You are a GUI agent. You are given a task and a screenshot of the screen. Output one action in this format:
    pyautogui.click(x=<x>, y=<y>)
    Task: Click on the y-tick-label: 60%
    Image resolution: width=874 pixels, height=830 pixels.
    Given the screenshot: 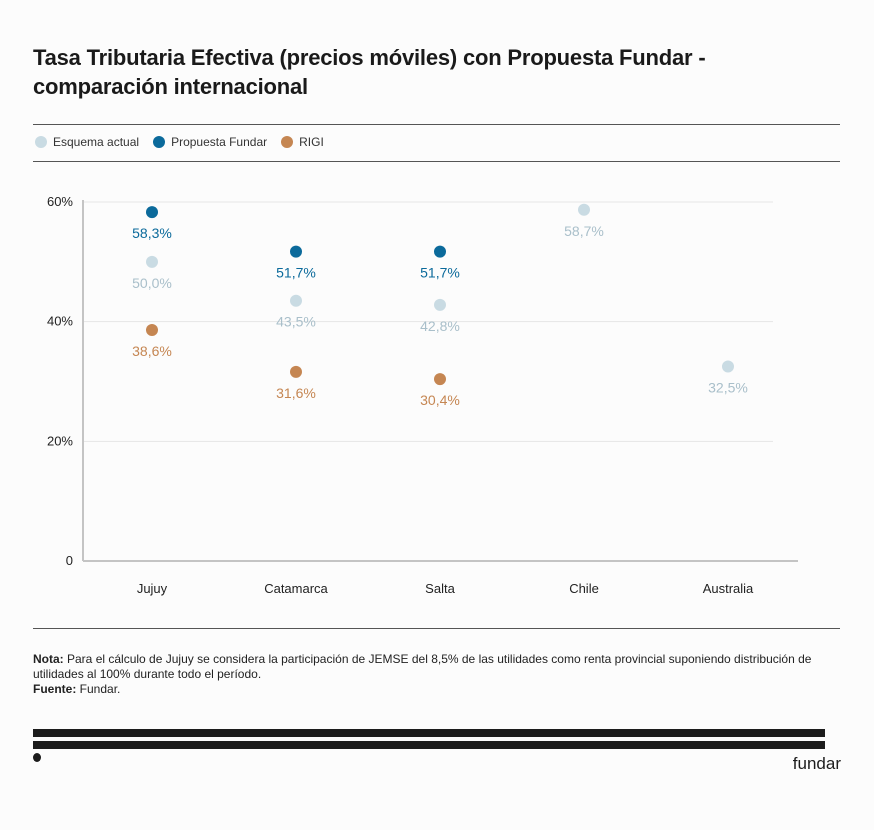 What is the action you would take?
    pyautogui.click(x=60, y=201)
    